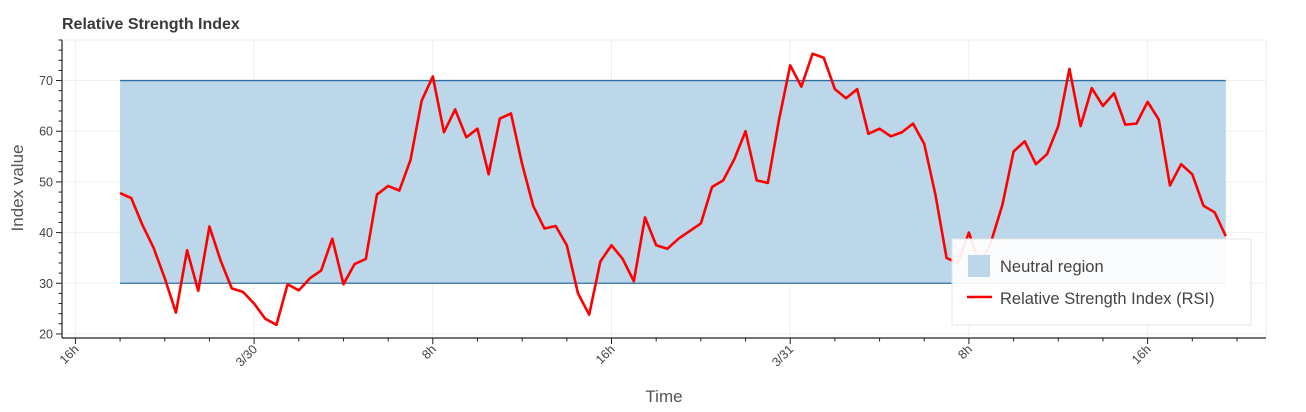  Describe the element at coordinates (46, 81) in the screenshot. I see `y-tick-label: 70` at that location.